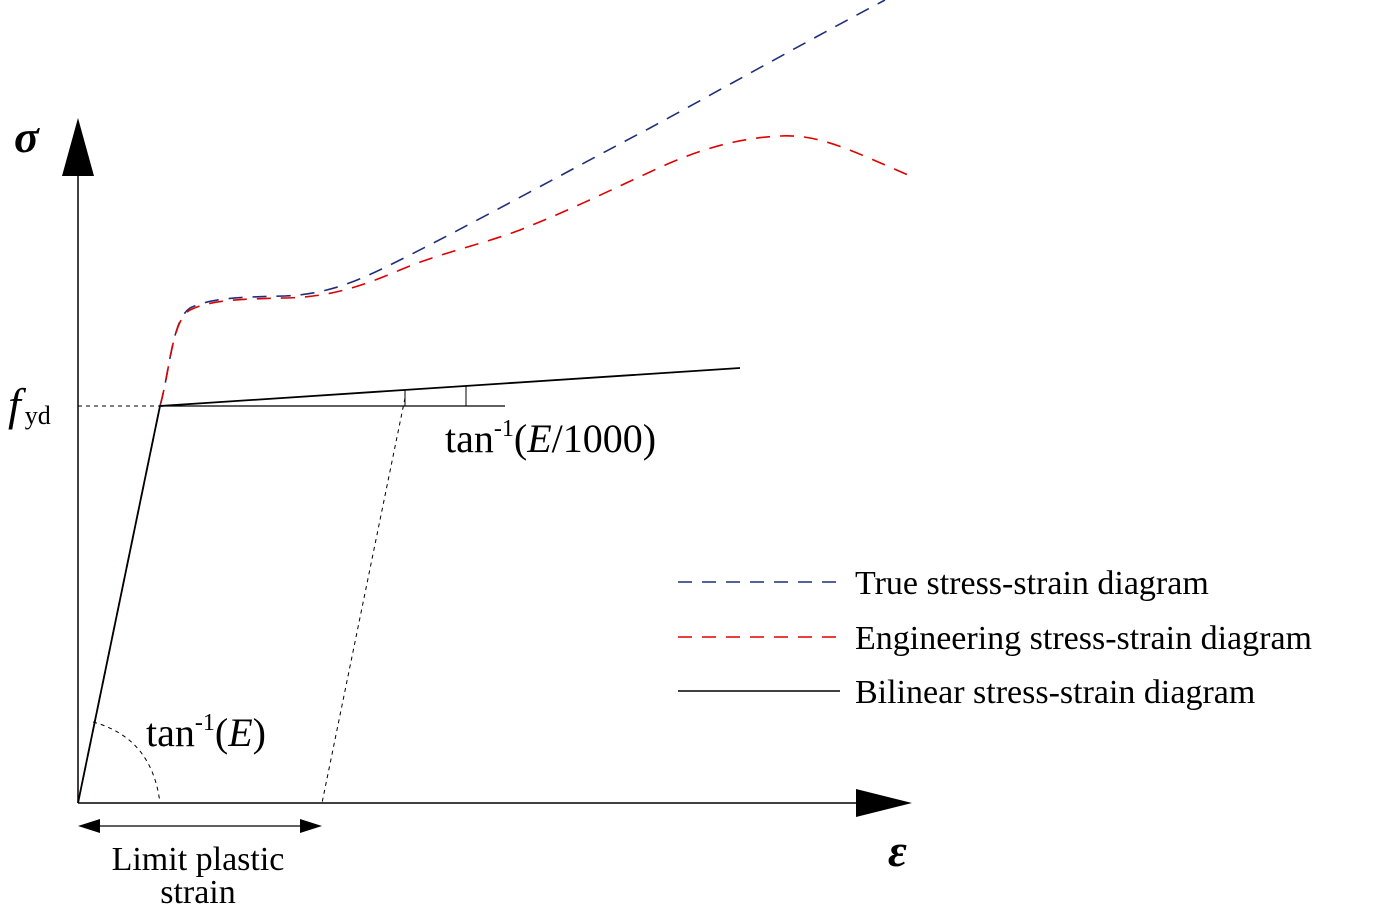  I want to click on elastic-slope-label: tan-1(E), so click(206, 732).